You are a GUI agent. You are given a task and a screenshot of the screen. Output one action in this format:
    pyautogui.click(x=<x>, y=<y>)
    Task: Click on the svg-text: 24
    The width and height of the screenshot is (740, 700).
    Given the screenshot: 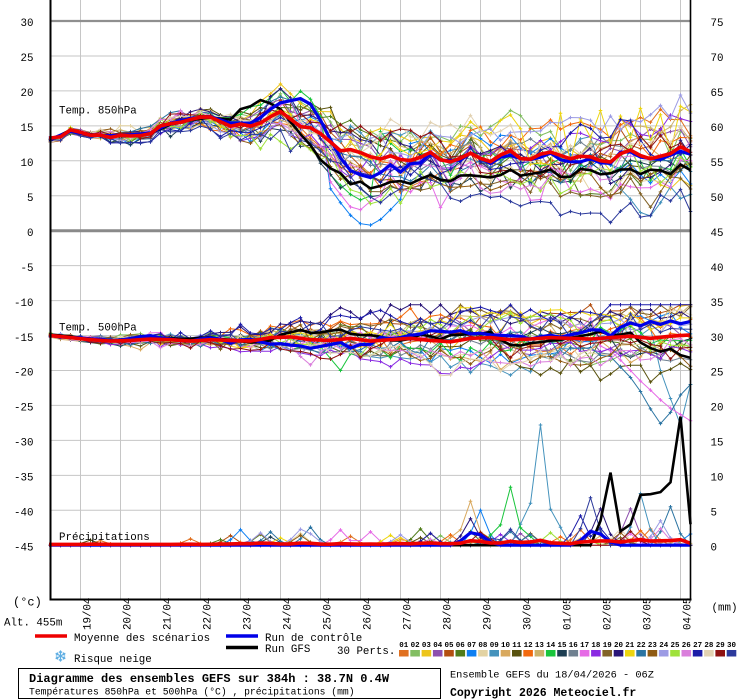 What is the action you would take?
    pyautogui.click(x=664, y=646)
    